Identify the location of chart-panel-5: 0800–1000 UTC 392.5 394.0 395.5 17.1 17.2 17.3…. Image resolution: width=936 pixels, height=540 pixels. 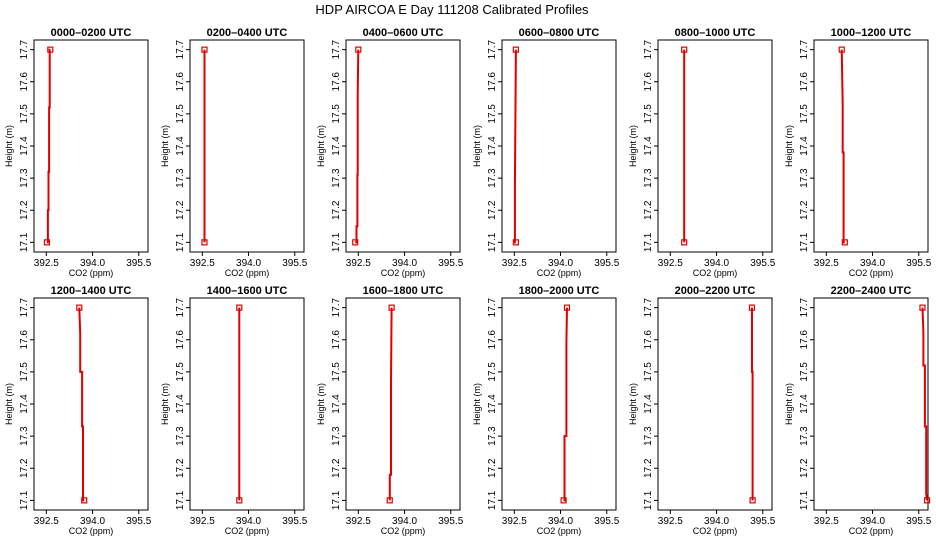
(702, 152).